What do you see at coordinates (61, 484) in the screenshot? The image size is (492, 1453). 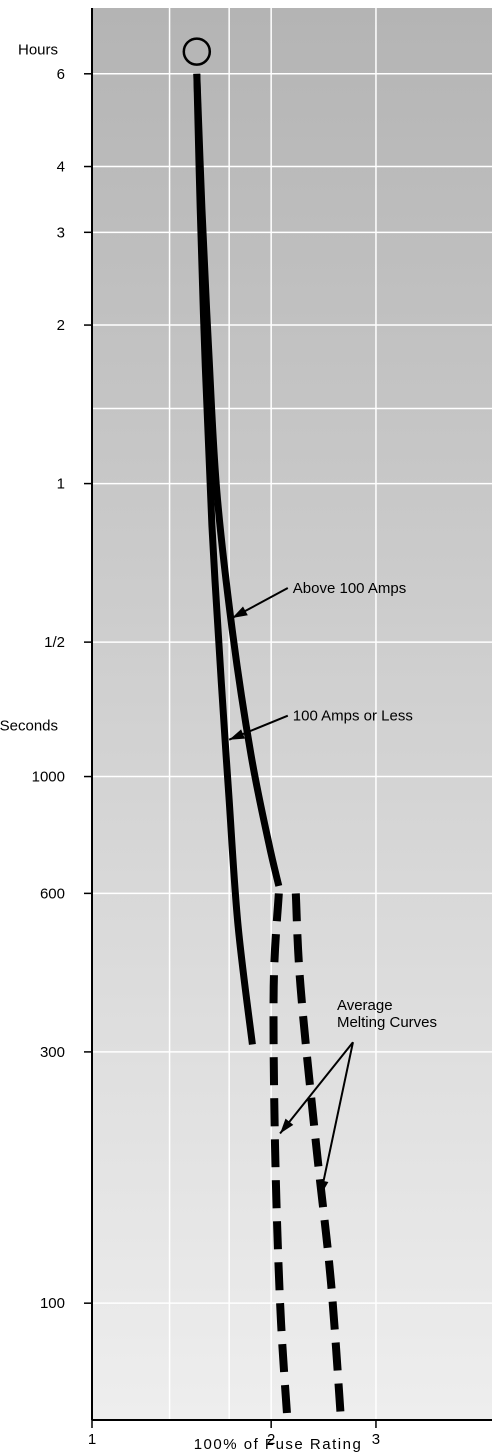 I see `y-tick-label: 1` at bounding box center [61, 484].